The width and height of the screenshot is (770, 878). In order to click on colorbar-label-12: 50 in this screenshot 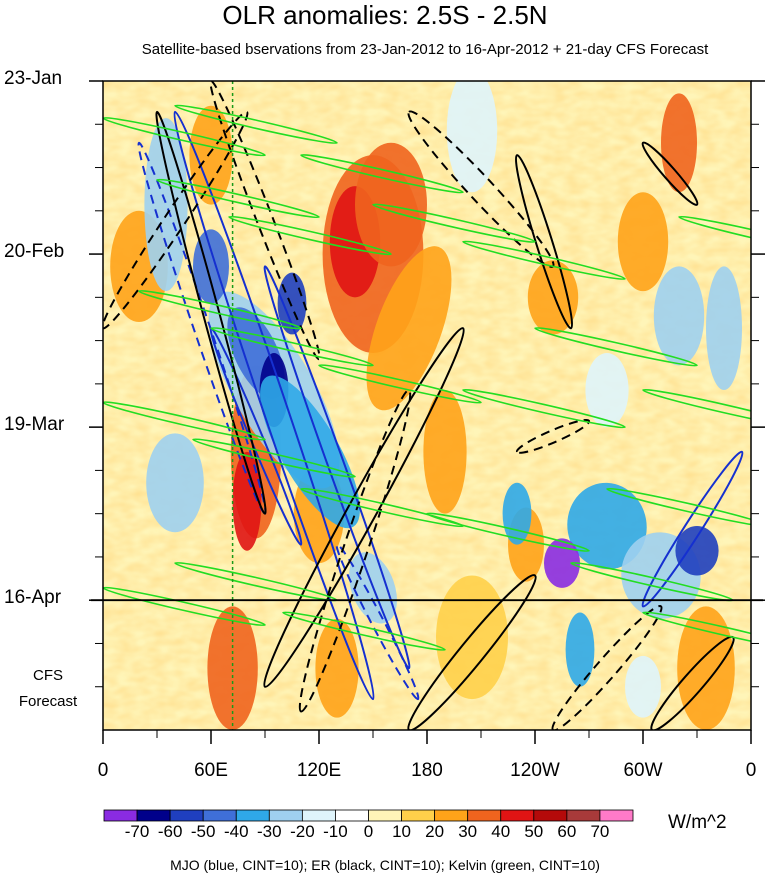, I will do `click(534, 831)`.